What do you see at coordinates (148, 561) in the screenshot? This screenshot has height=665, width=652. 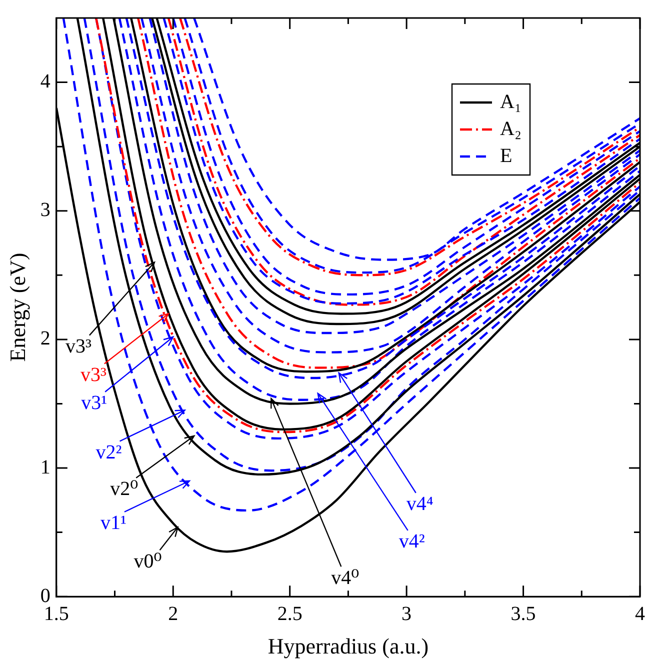 I see `annotation: v0⁰` at bounding box center [148, 561].